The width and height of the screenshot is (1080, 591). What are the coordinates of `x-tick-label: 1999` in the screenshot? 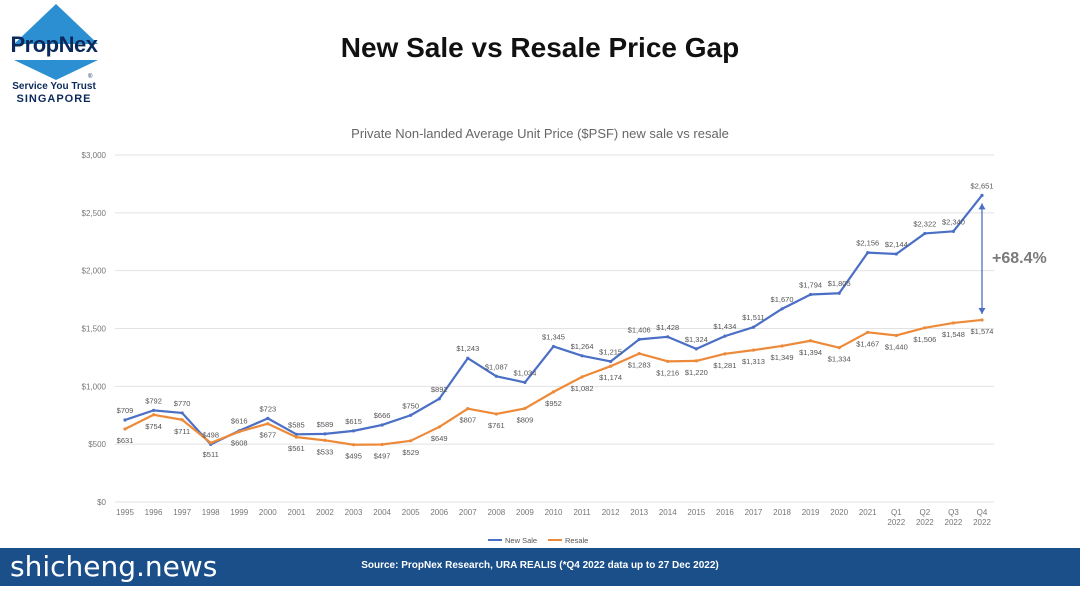 It's located at (239, 512).